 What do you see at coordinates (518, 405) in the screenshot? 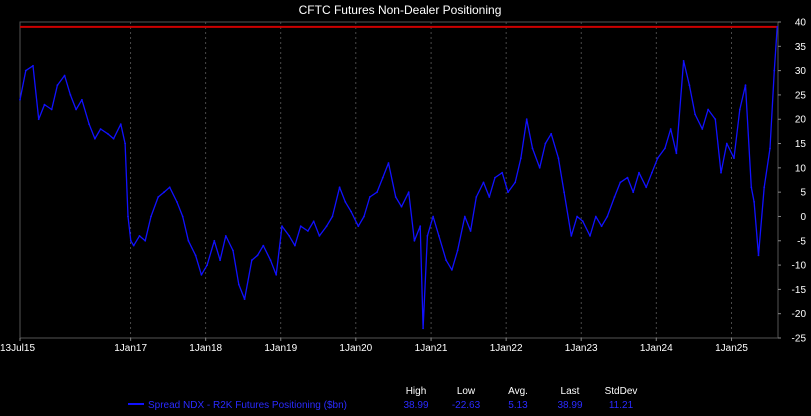
I see `stat-value: 5.13` at bounding box center [518, 405].